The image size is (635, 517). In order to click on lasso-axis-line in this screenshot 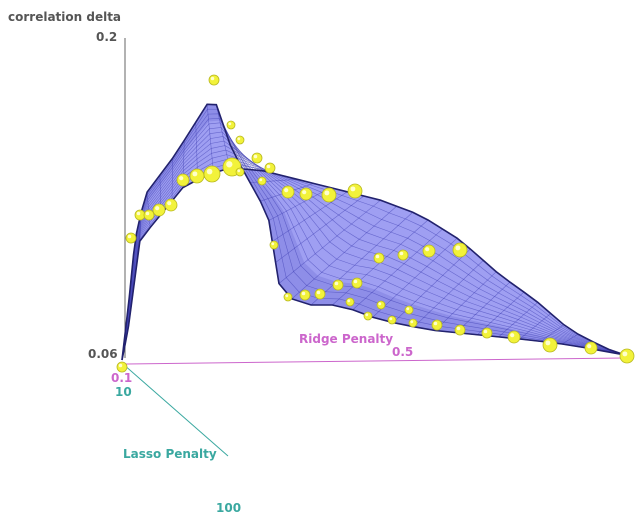, I will do `click(175, 410)`.